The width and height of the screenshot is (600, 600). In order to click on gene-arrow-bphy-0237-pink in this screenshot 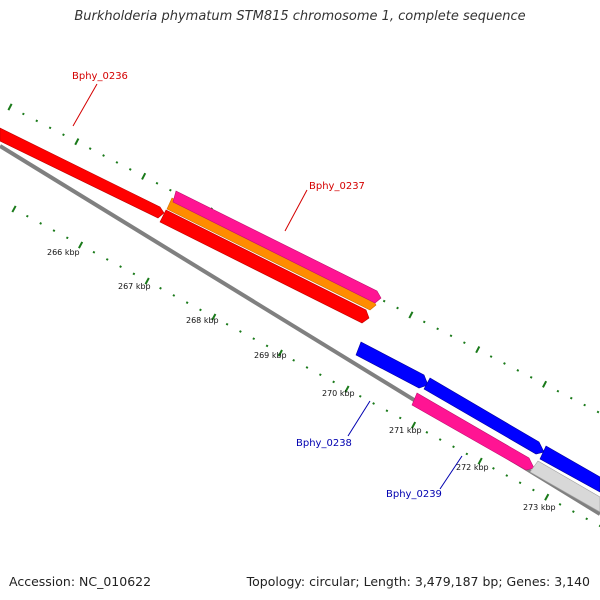, I will do `click(277, 247)`.